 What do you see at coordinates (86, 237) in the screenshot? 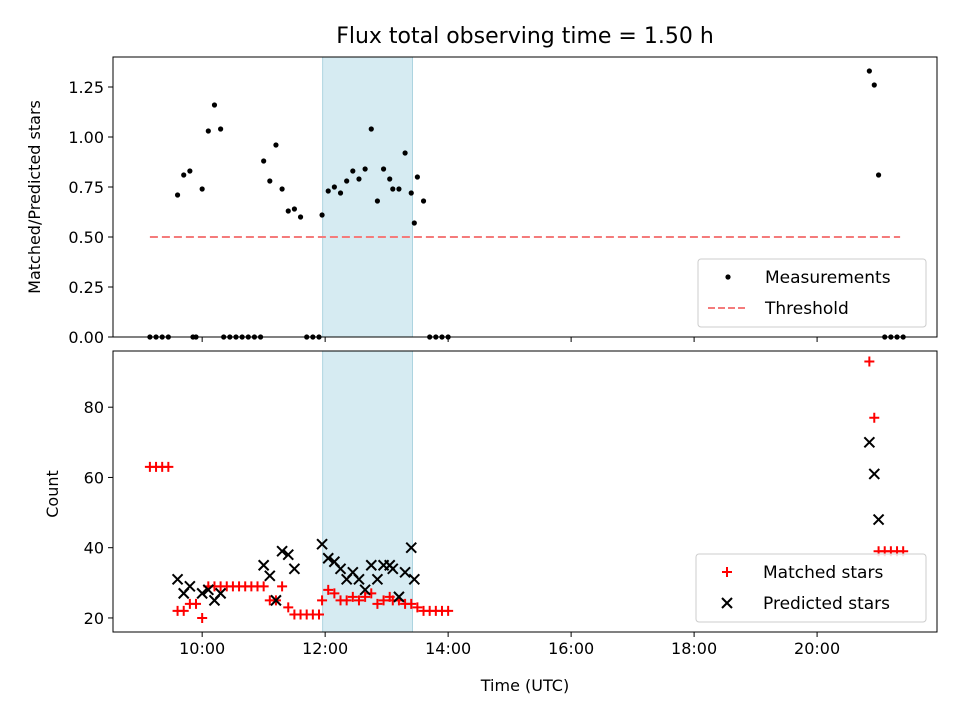
I see `y-tick-label: 0.50` at bounding box center [86, 237].